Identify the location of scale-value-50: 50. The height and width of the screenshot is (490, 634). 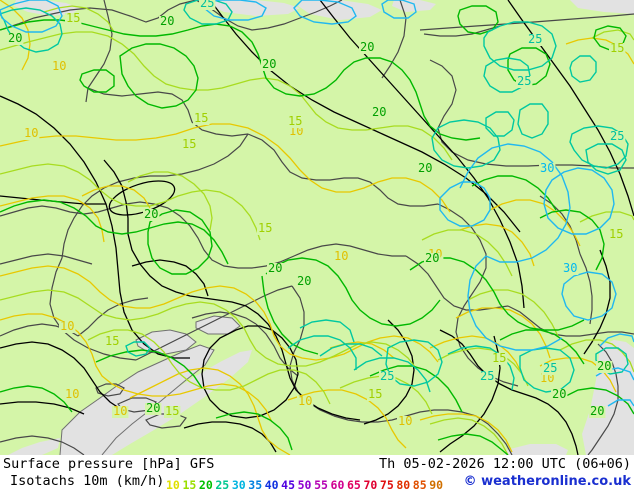
(304, 484).